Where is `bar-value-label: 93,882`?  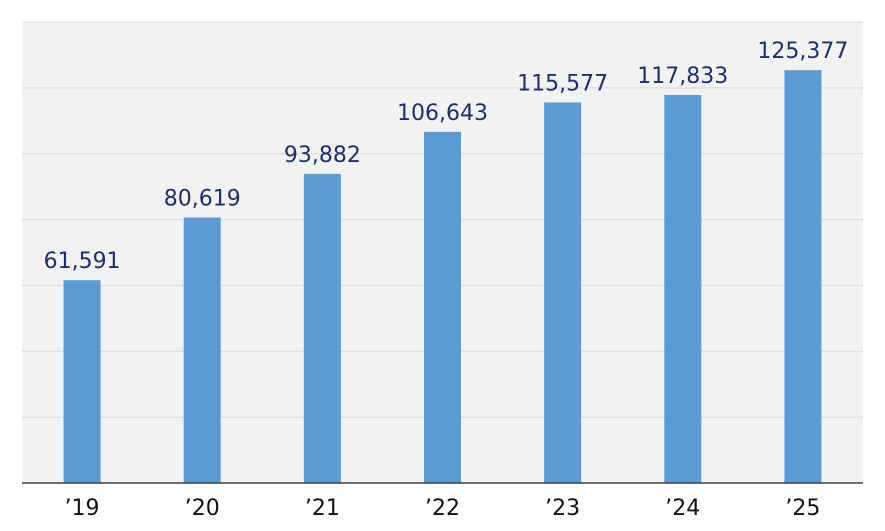
bar-value-label: 93,882 is located at coordinates (322, 155).